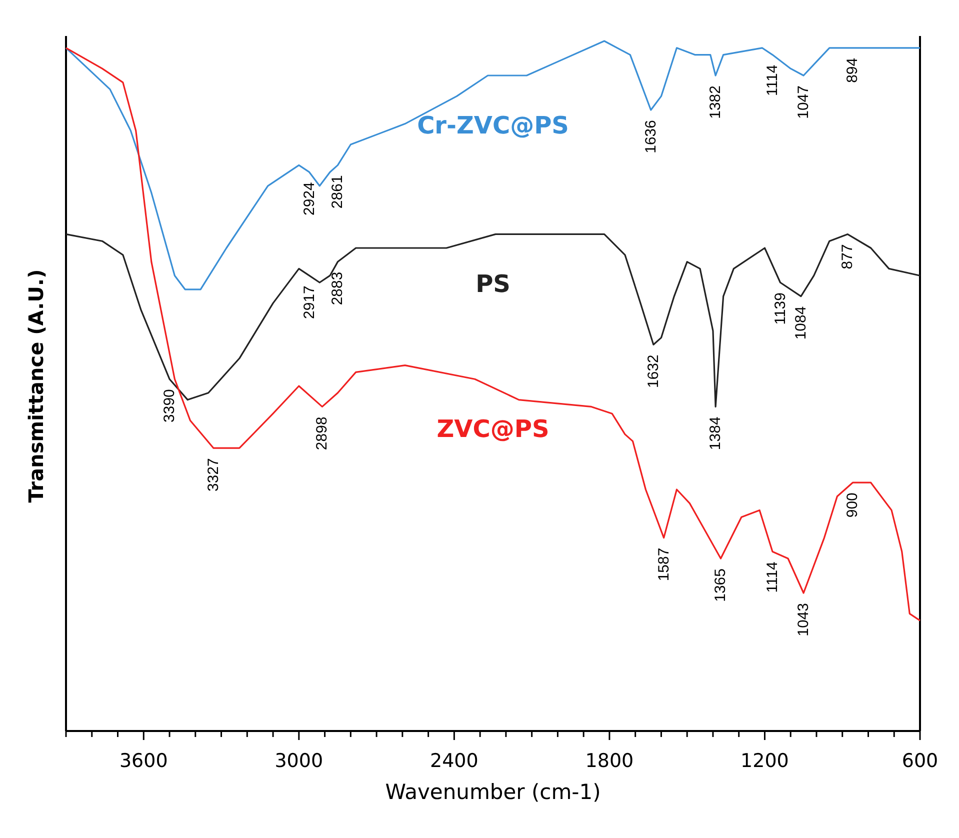 The height and width of the screenshot is (838, 959). What do you see at coordinates (801, 323) in the screenshot?
I see `annotation: 1084` at bounding box center [801, 323].